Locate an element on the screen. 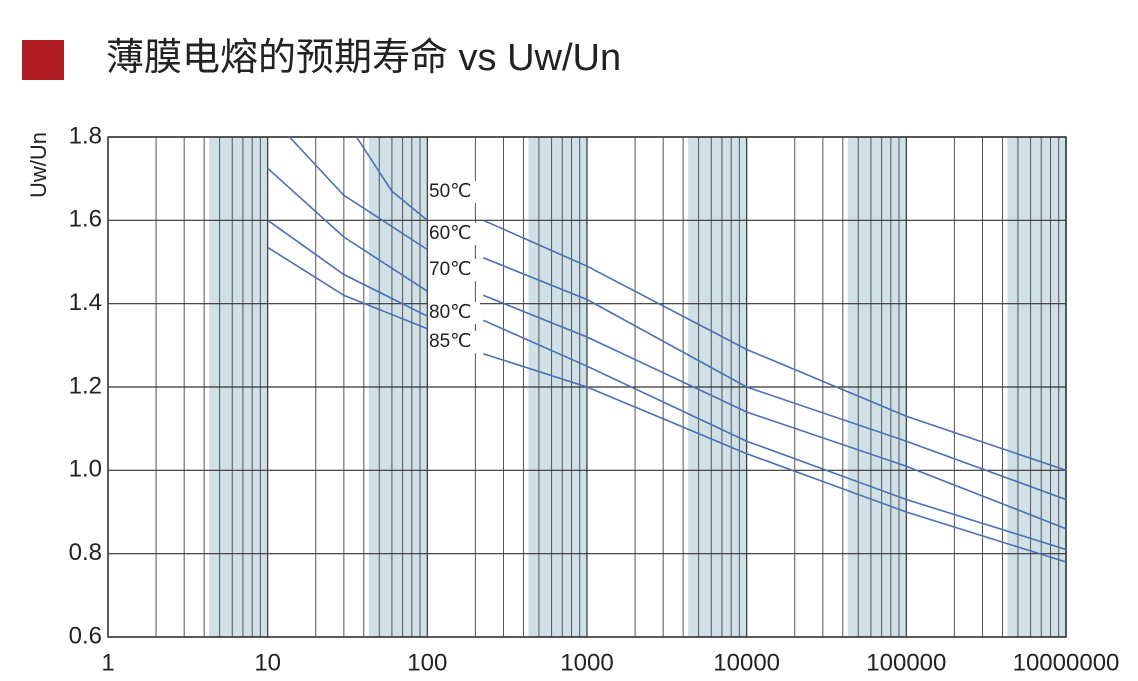 The height and width of the screenshot is (681, 1138). series-label: 60℃ is located at coordinates (450, 233).